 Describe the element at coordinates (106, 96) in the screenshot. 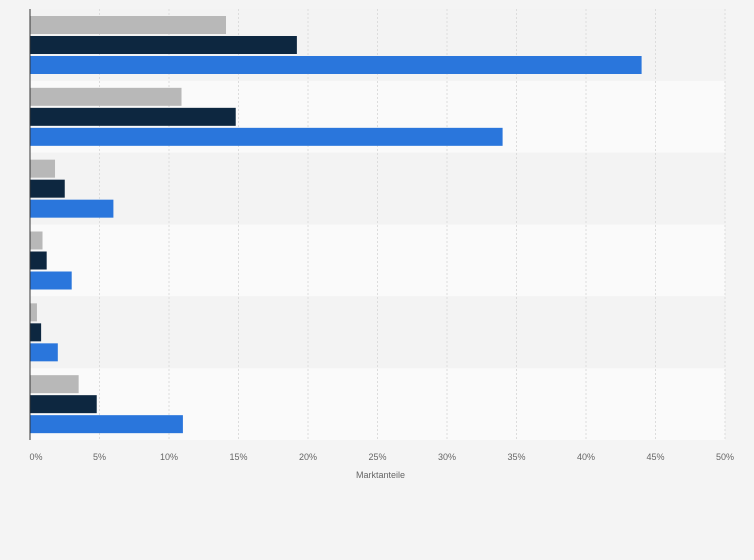

I see `bar-cat2-series1` at that location.